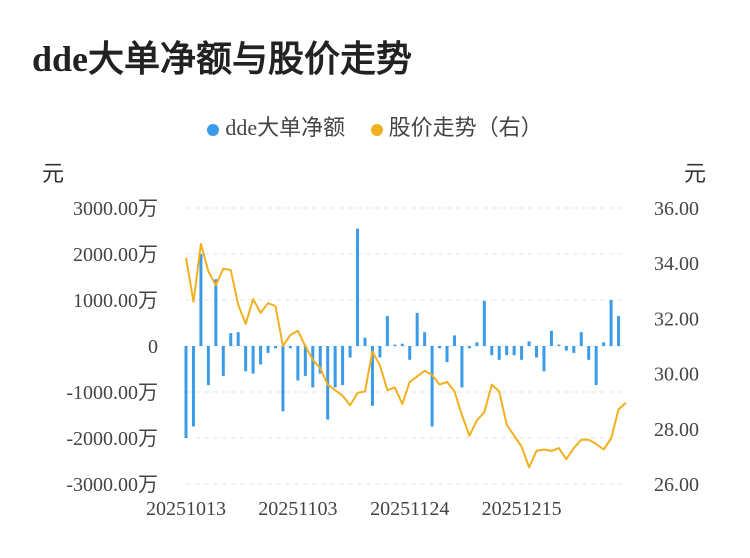  I want to click on right-tick-label: 36.00, so click(676, 209).